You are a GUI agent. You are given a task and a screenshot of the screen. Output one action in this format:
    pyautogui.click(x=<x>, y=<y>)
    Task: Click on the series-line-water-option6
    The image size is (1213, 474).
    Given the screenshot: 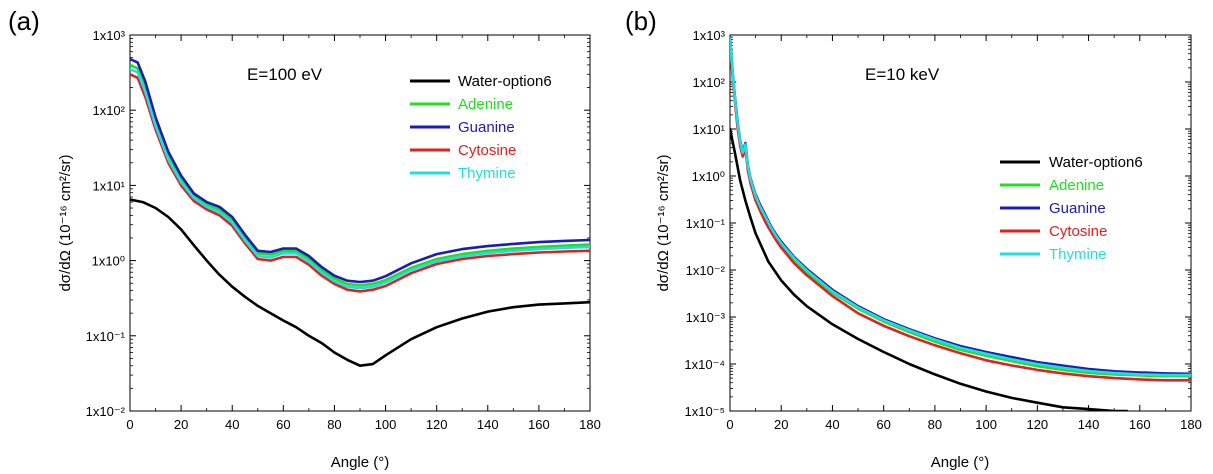 What is the action you would take?
    pyautogui.click(x=360, y=283)
    